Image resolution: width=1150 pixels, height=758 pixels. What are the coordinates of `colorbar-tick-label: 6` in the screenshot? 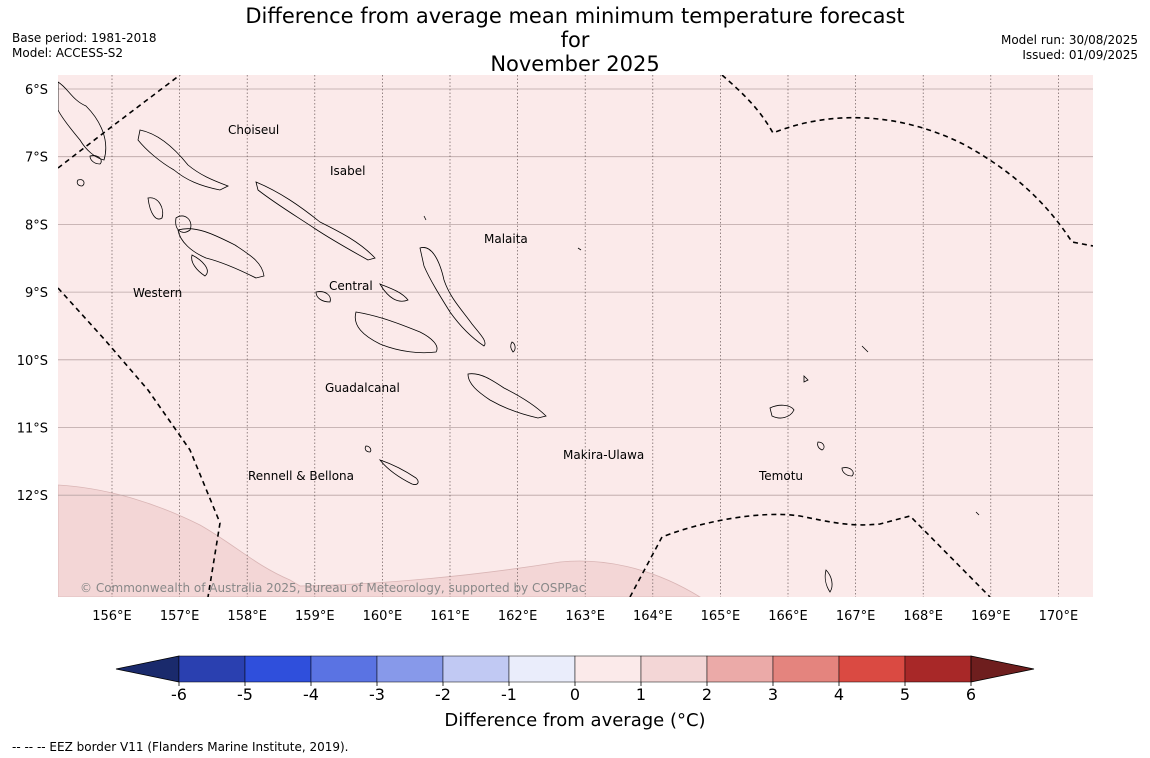 It's located at (971, 692).